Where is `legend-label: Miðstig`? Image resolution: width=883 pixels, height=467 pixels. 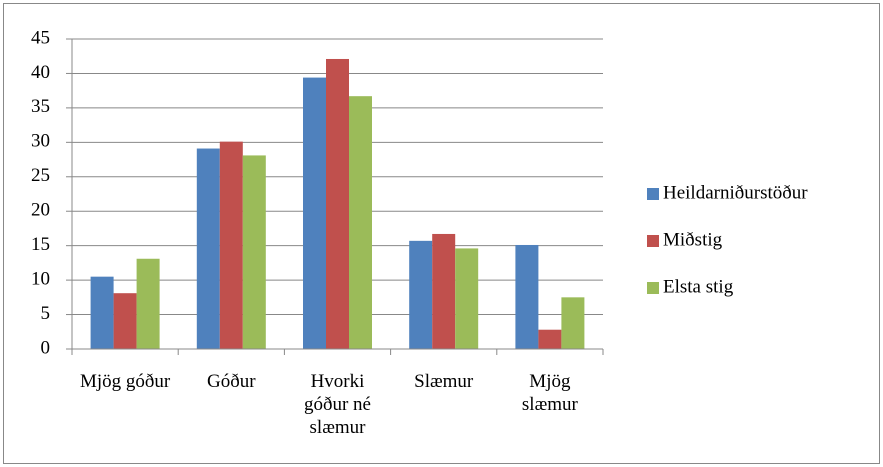 legend-label: Miðstig is located at coordinates (693, 239).